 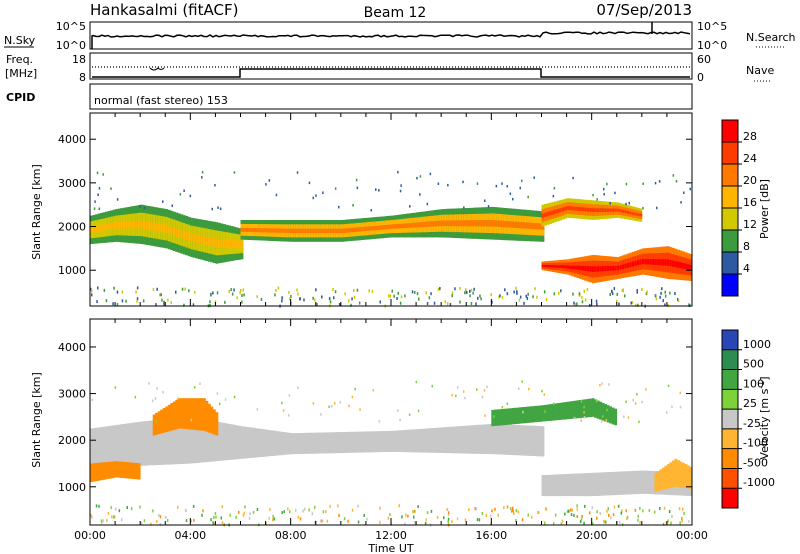 I want to click on velocity-colorbar-label: -500, so click(x=755, y=462).